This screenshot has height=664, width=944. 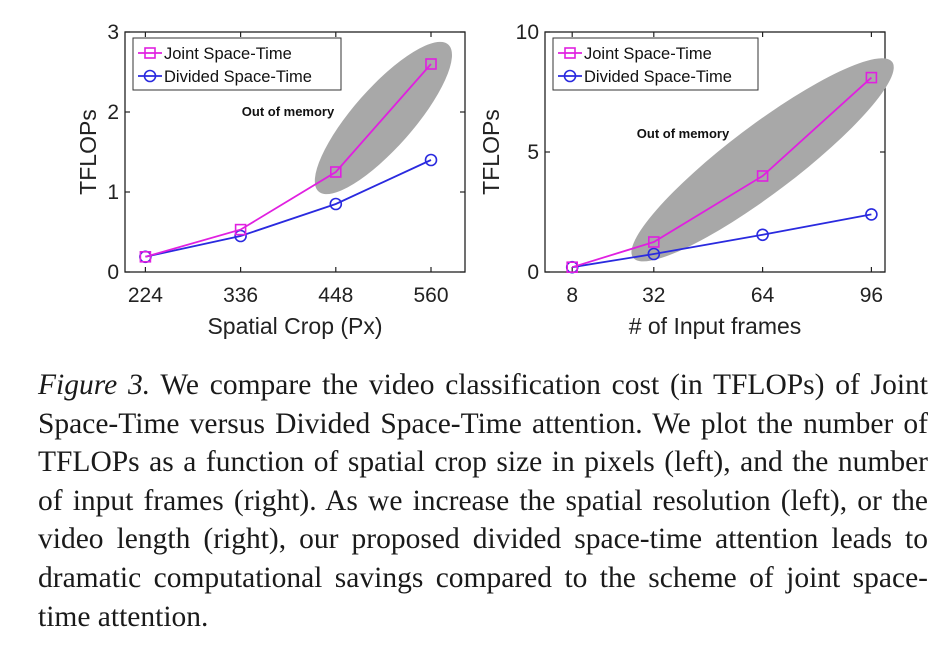 I want to click on chart1-ytick-label: 3, so click(x=113, y=32).